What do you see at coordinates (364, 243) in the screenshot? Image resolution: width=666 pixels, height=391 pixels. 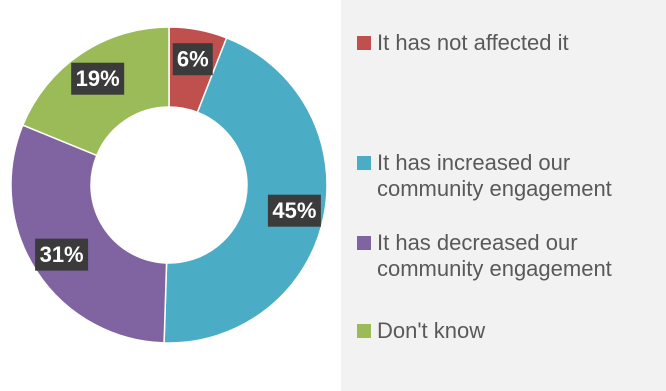 I see `legend-swatch-decreased` at bounding box center [364, 243].